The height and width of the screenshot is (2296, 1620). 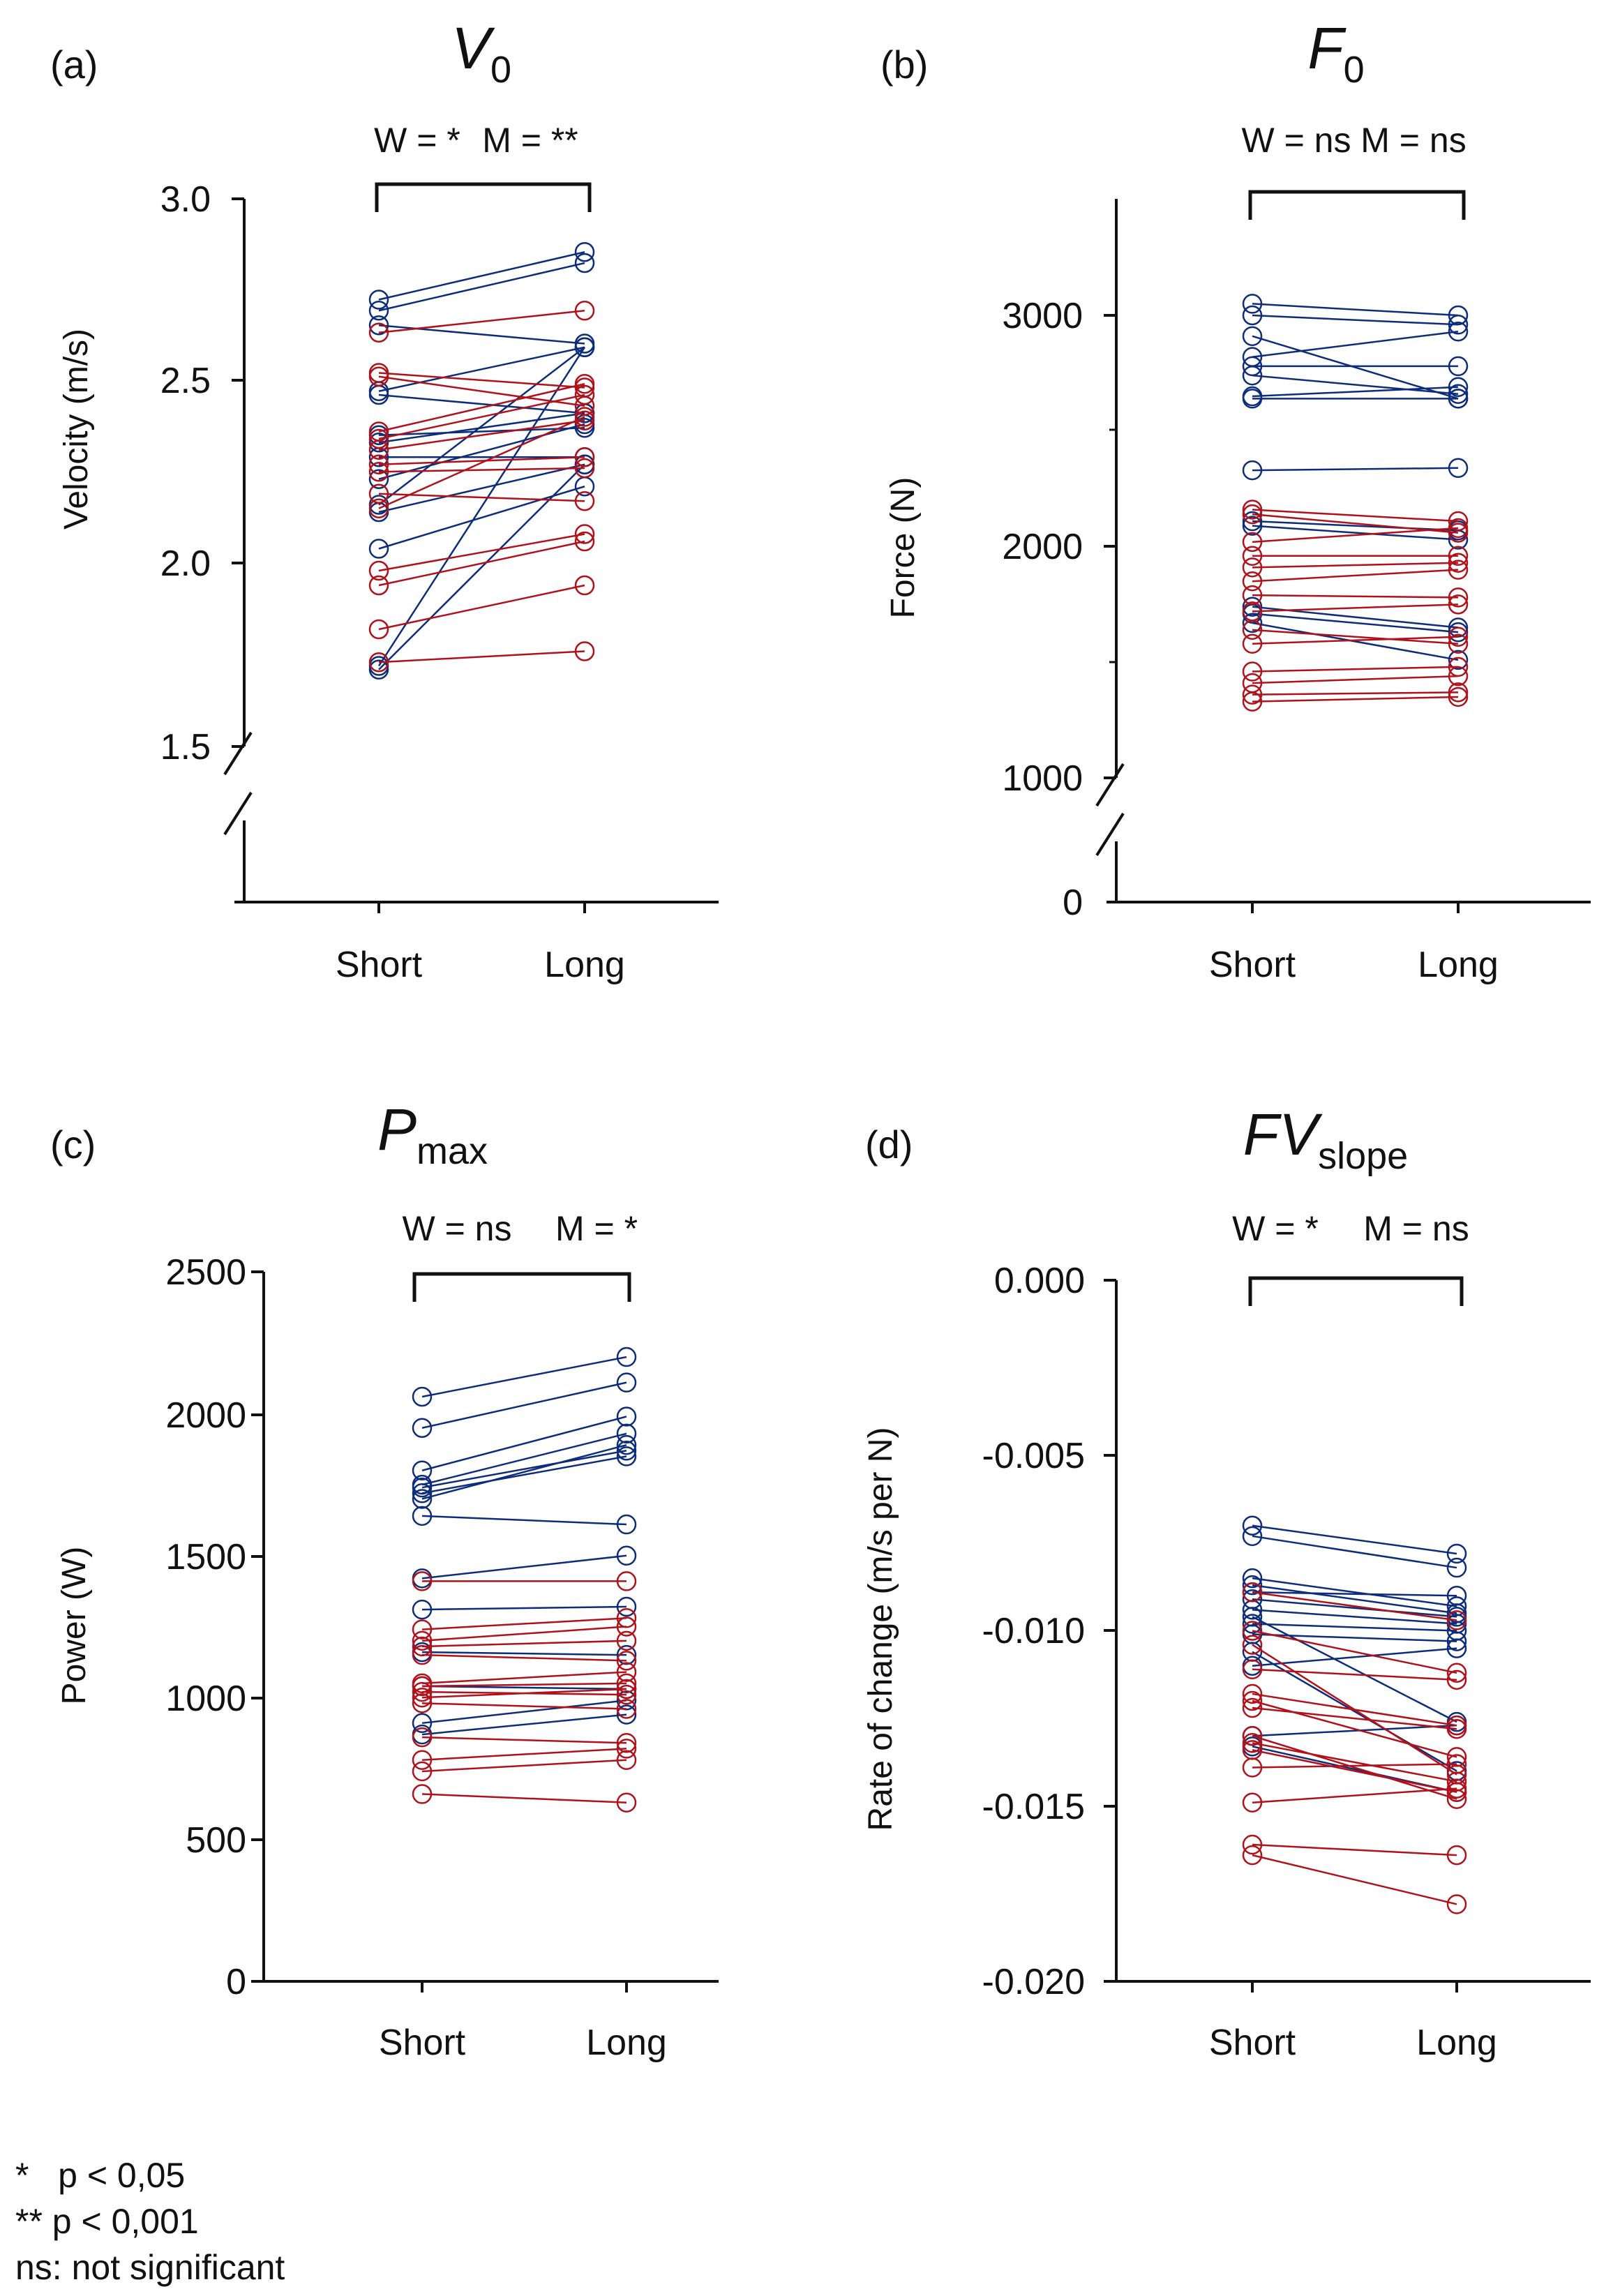 What do you see at coordinates (74, 1626) in the screenshot?
I see `y-axis-title: Power (W)` at bounding box center [74, 1626].